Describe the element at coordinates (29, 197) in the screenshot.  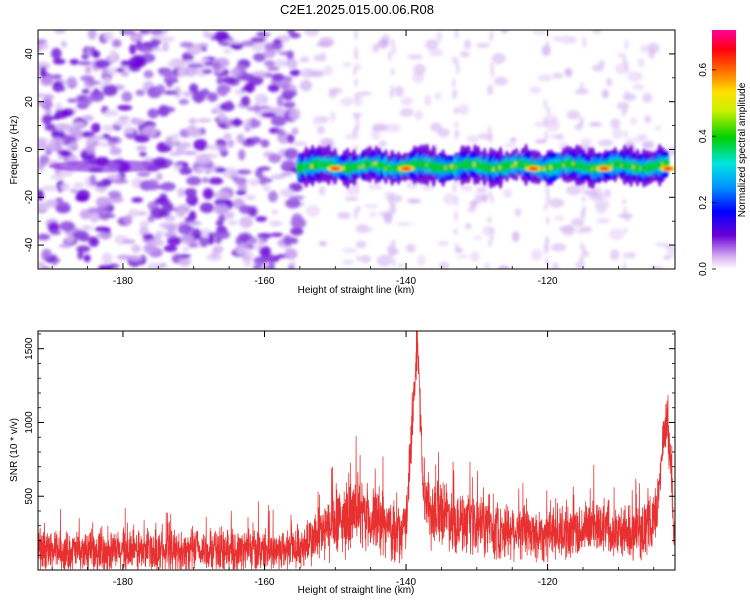
I see `y-tick-label: -20` at that location.